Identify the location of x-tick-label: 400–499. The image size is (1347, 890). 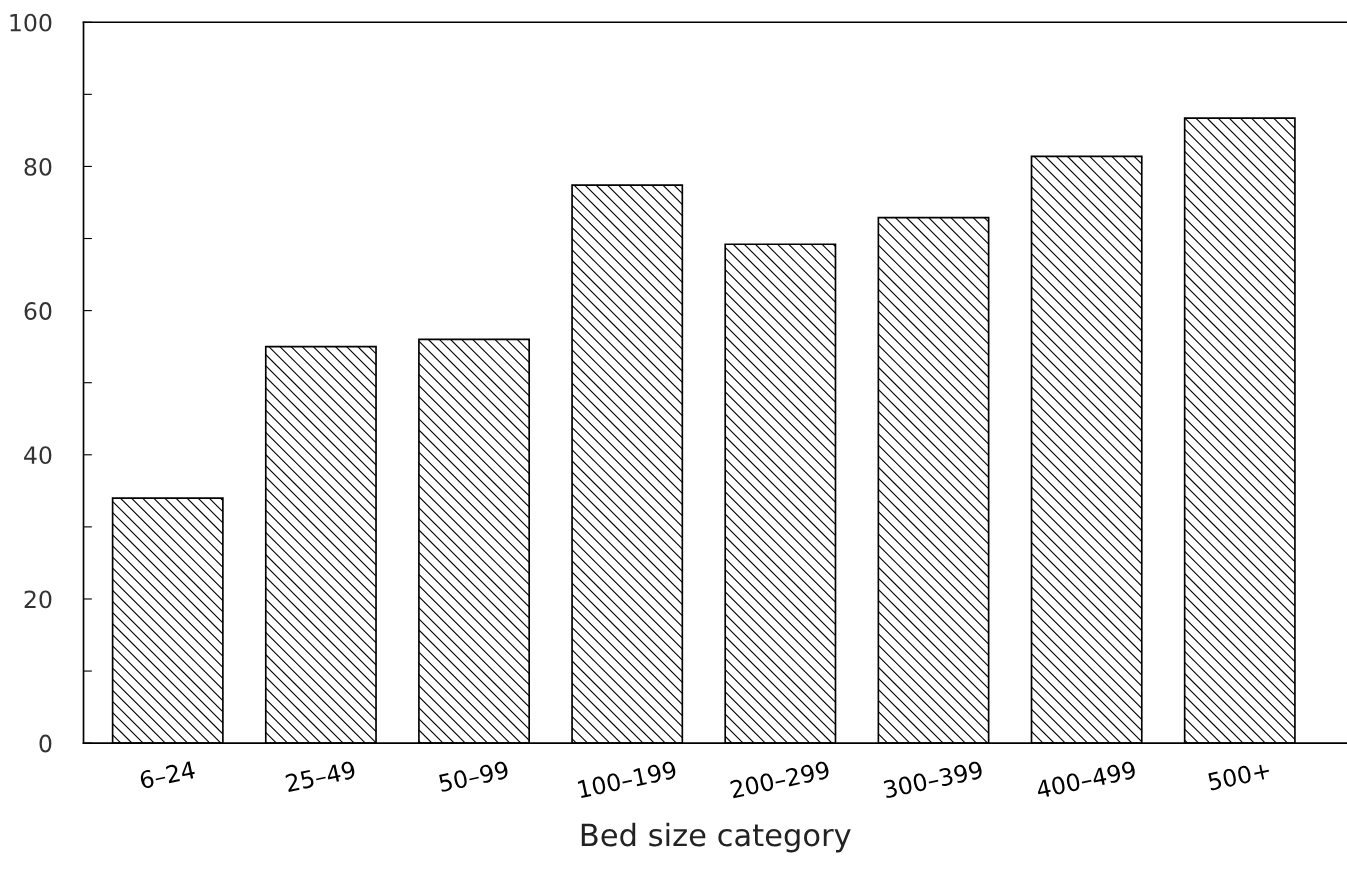
(1086, 779).